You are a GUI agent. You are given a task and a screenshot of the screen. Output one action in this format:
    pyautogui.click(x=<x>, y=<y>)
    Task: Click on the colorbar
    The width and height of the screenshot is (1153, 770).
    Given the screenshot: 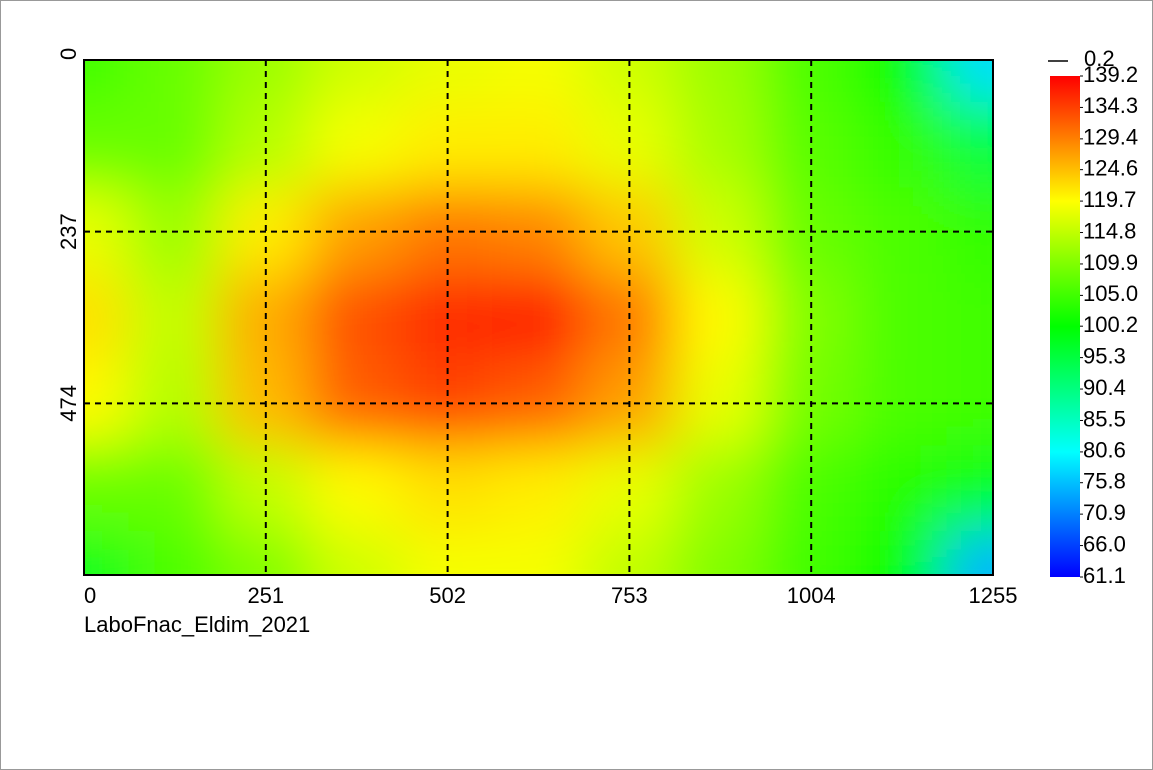 What is the action you would take?
    pyautogui.click(x=1065, y=326)
    